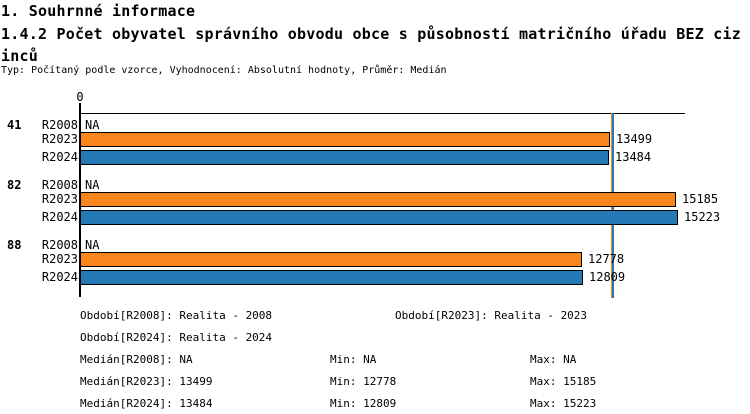 Image resolution: width=750 pixels, height=414 pixels. What do you see at coordinates (491, 315) in the screenshot?
I see `legend-period-r2023: Období[R2023]: Realita - 2023` at bounding box center [491, 315].